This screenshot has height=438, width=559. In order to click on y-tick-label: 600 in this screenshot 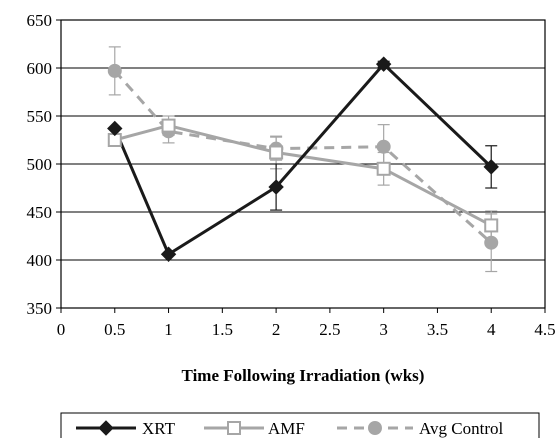, I will do `click(40, 68)`.